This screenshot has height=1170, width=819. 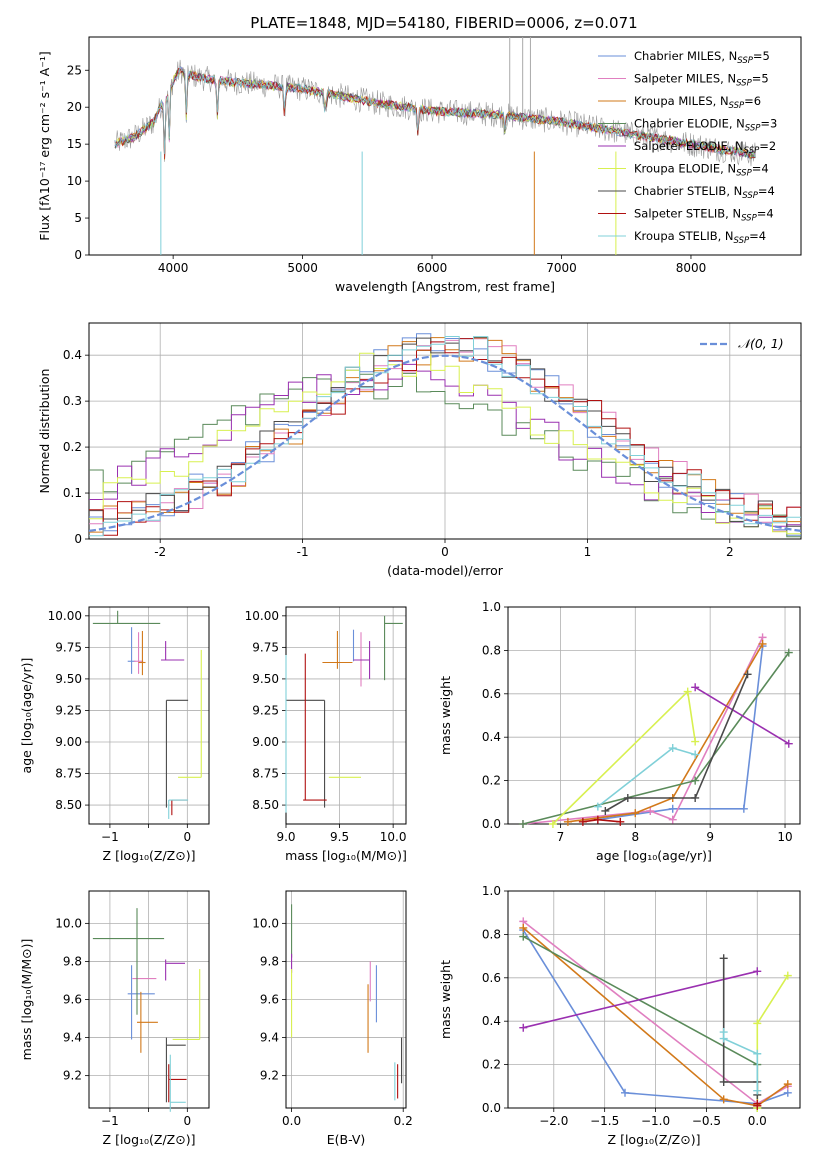 What do you see at coordinates (752, 101) in the screenshot?
I see `legend-label-count: =6` at bounding box center [752, 101].